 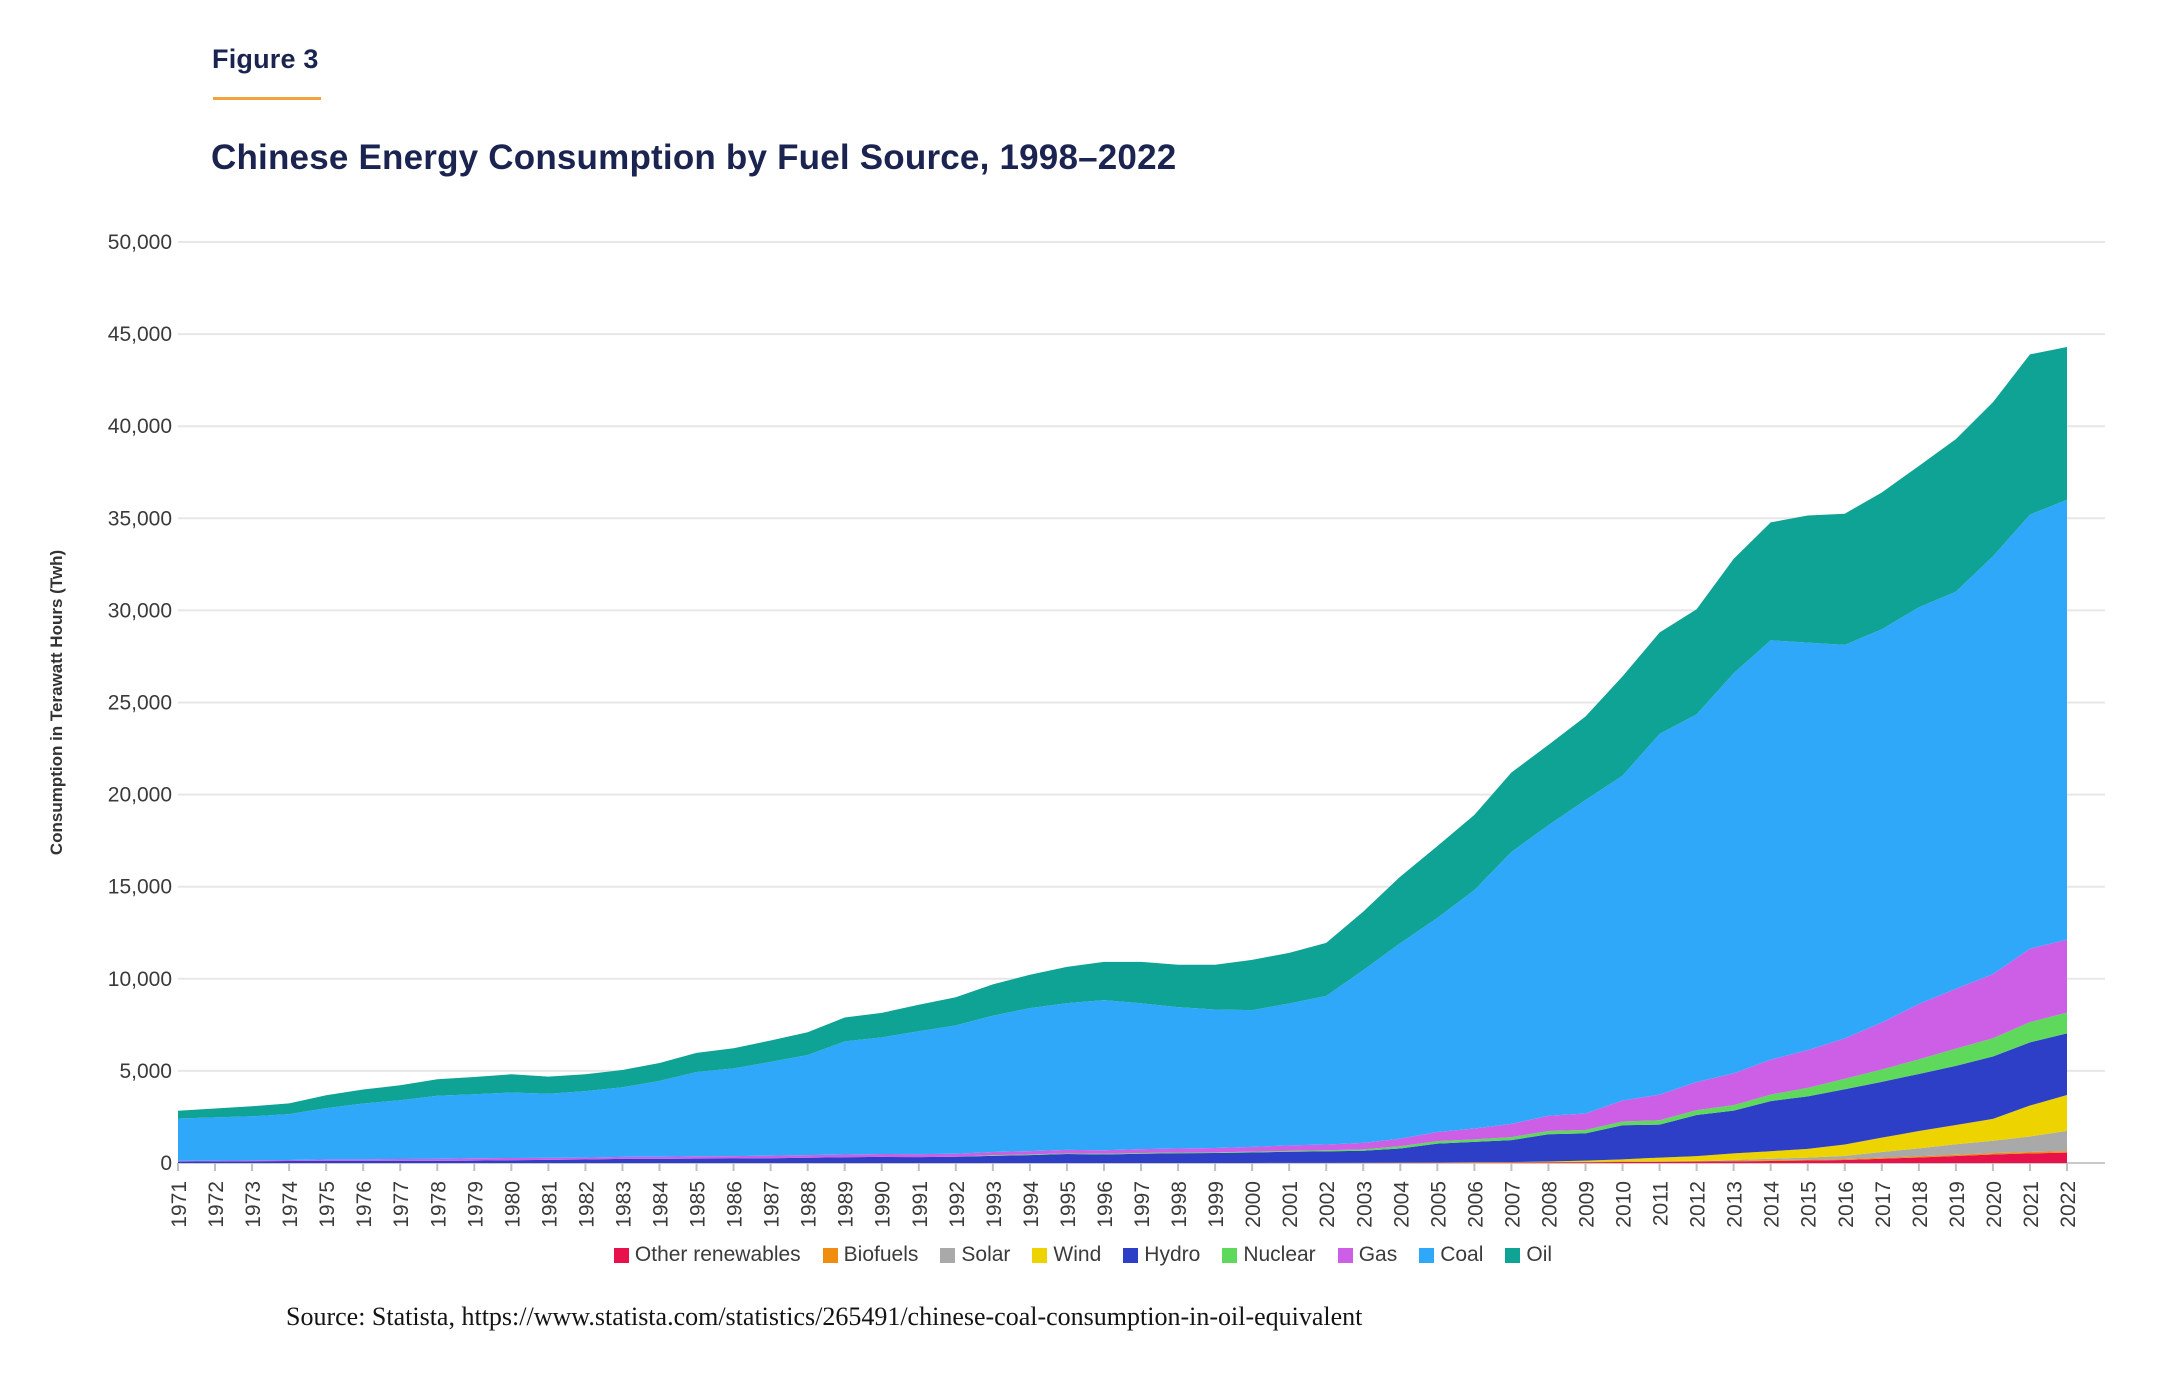 I want to click on legend-item-biofuels: Biofuels, so click(x=870, y=1255).